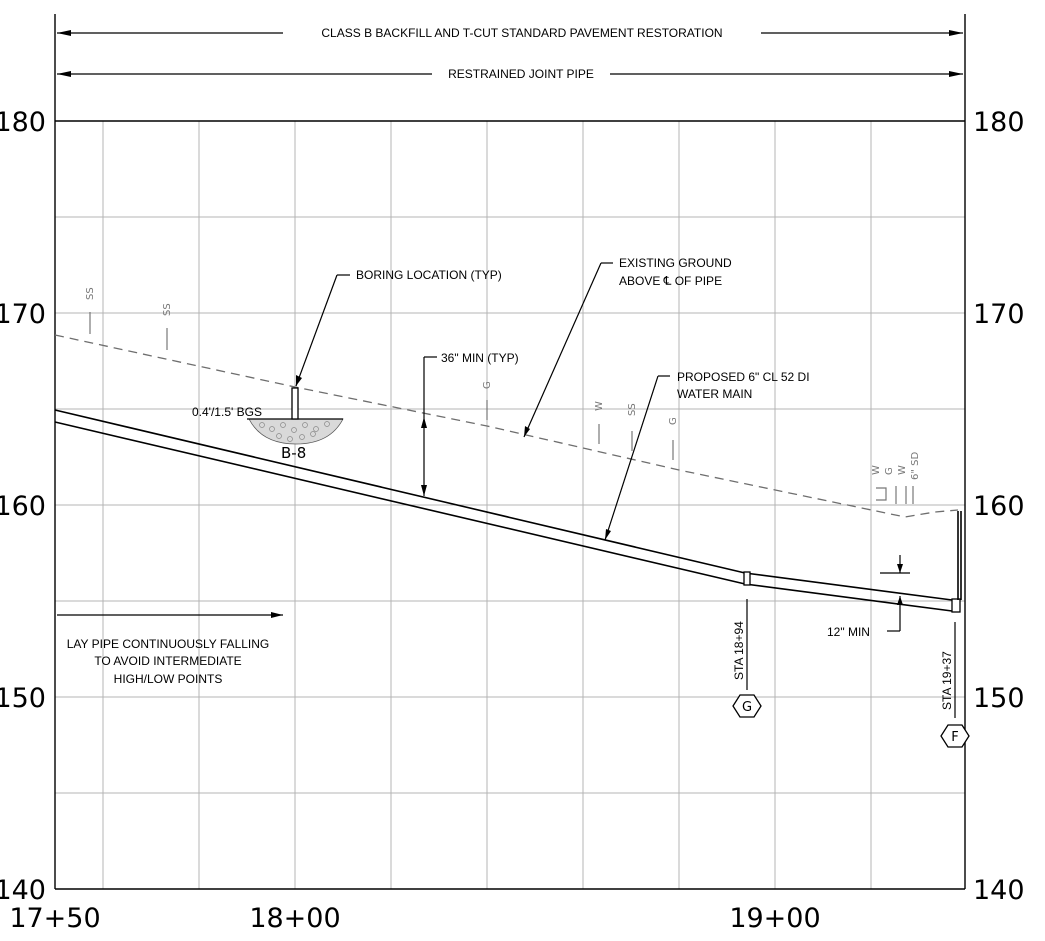 This screenshot has width=1045, height=941. Describe the element at coordinates (23, 698) in the screenshot. I see `elevation-label-left: 150` at that location.